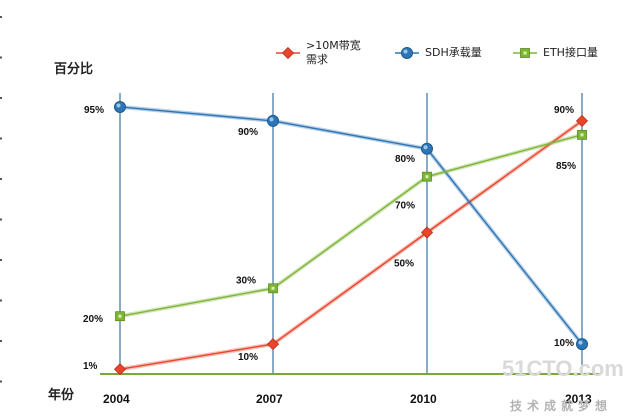 The image size is (638, 419). What do you see at coordinates (73, 69) in the screenshot?
I see `y-axis-title: 百分比` at bounding box center [73, 69].